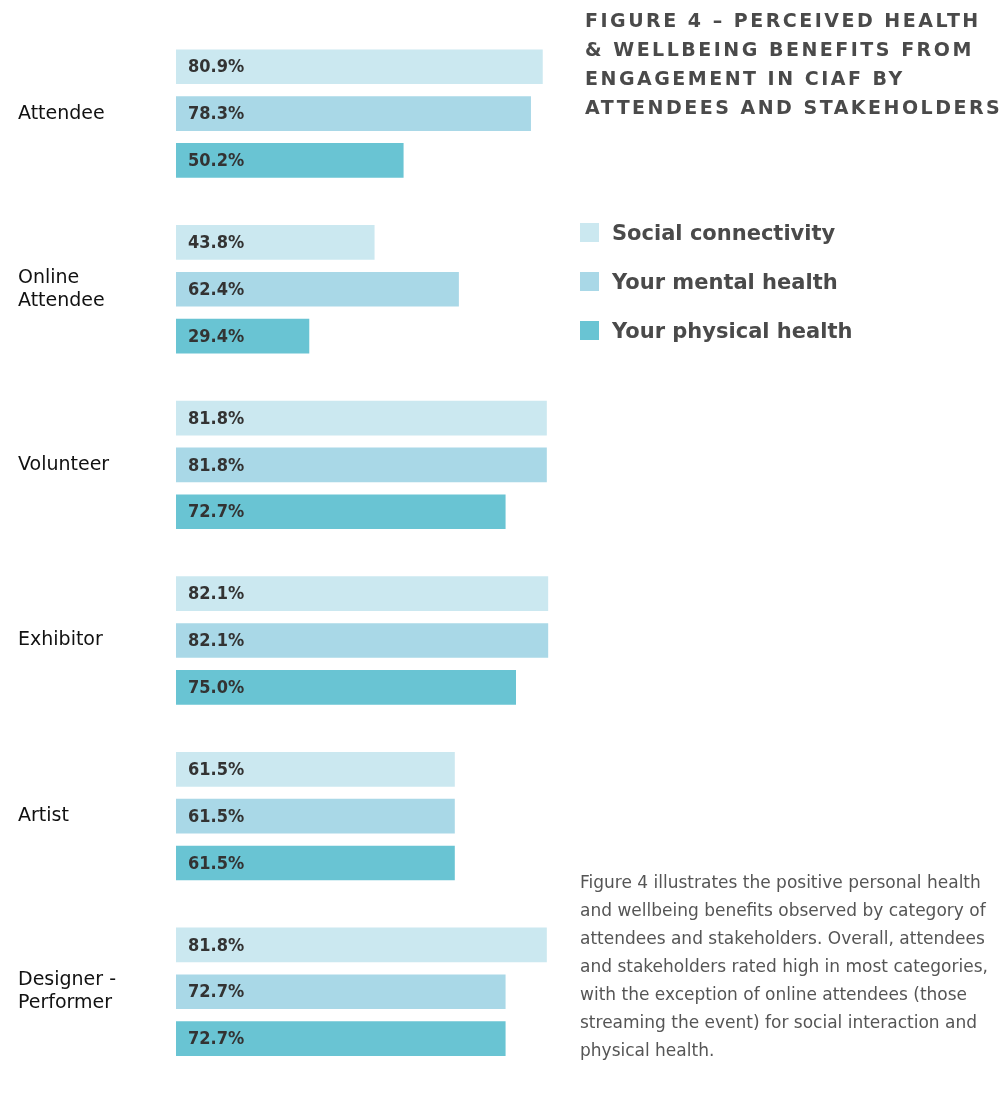  What do you see at coordinates (784, 966) in the screenshot?
I see `caption: Figure 4 illustrates the positive personal health and wellbeing benefits observed by category of attendees and stakeholders. Overall, attendees and stakeholders rated high in most categories, with the exception of online attendees (those streaming the event) for social interaction and physical health.` at bounding box center [784, 966].